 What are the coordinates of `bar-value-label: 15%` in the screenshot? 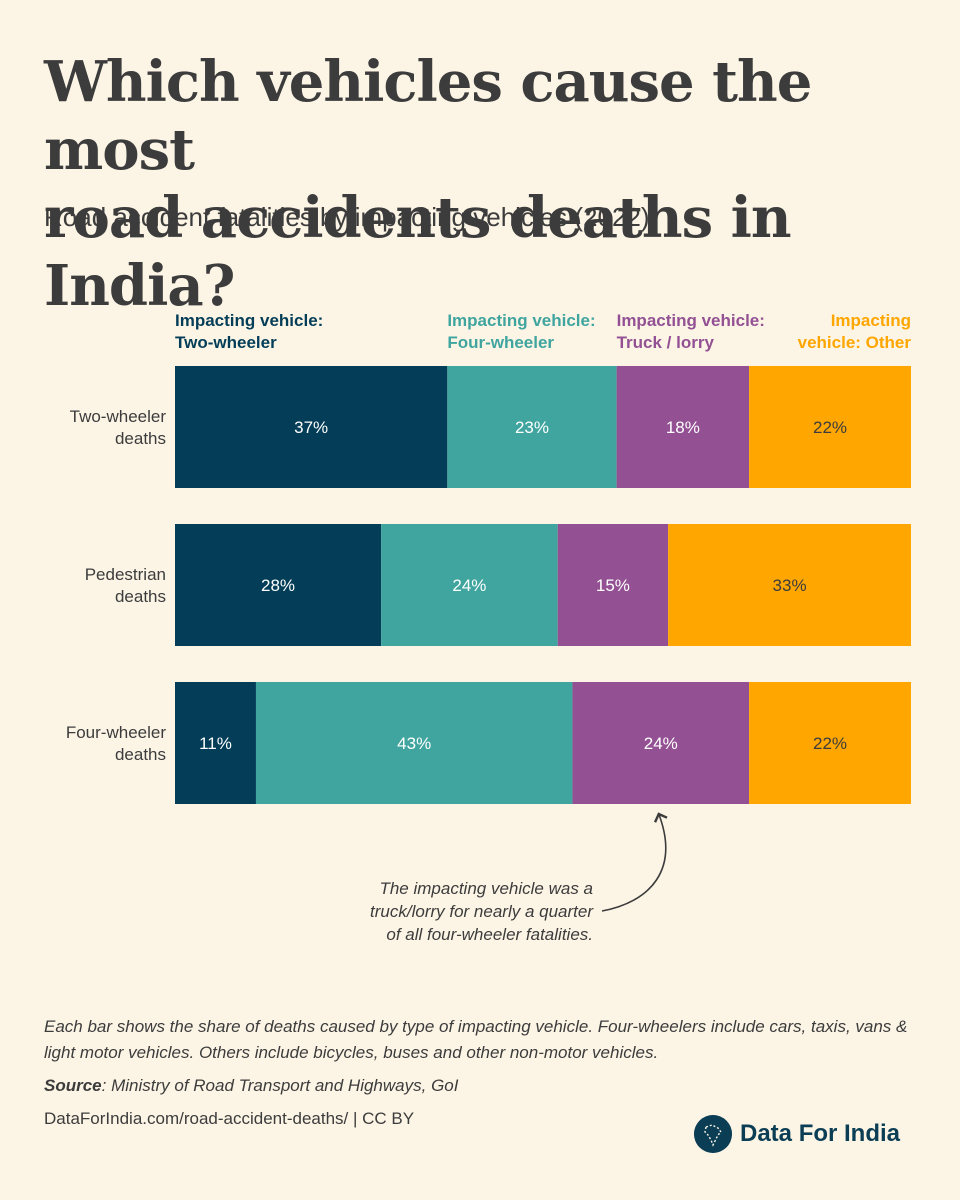 It's located at (613, 585).